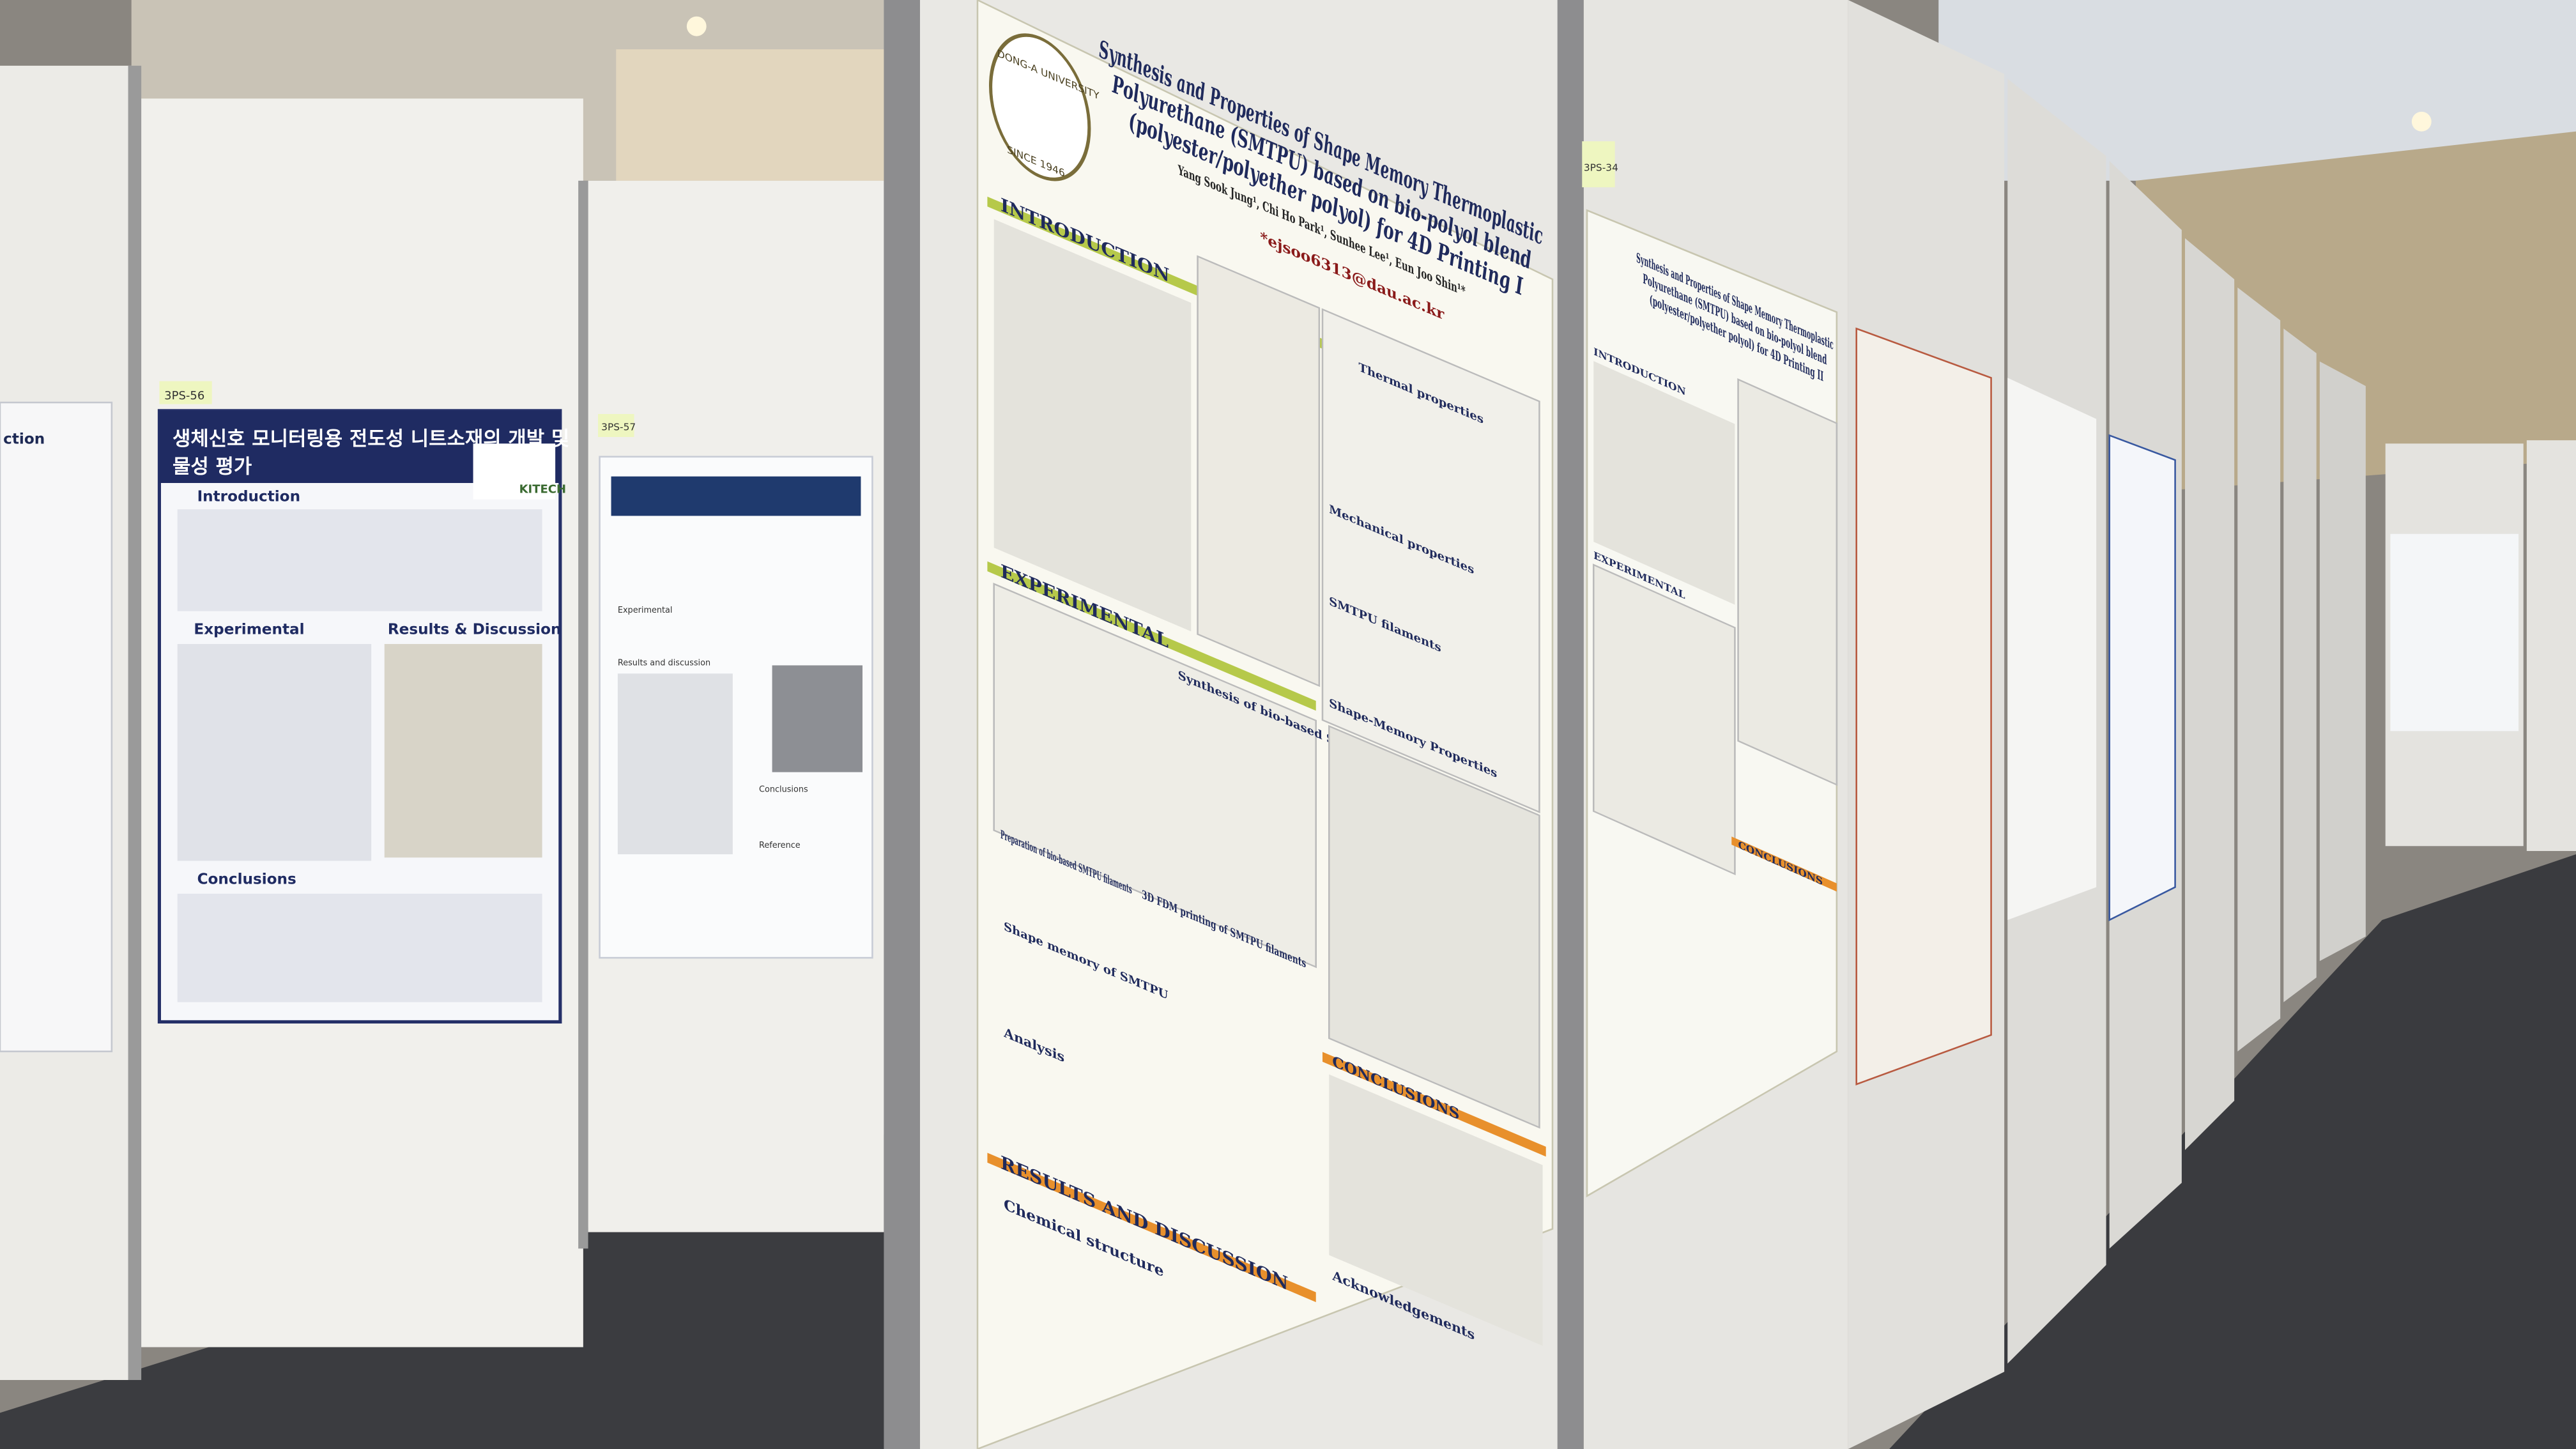  I want to click on poster-tag: 3PS-34, so click(1601, 167).